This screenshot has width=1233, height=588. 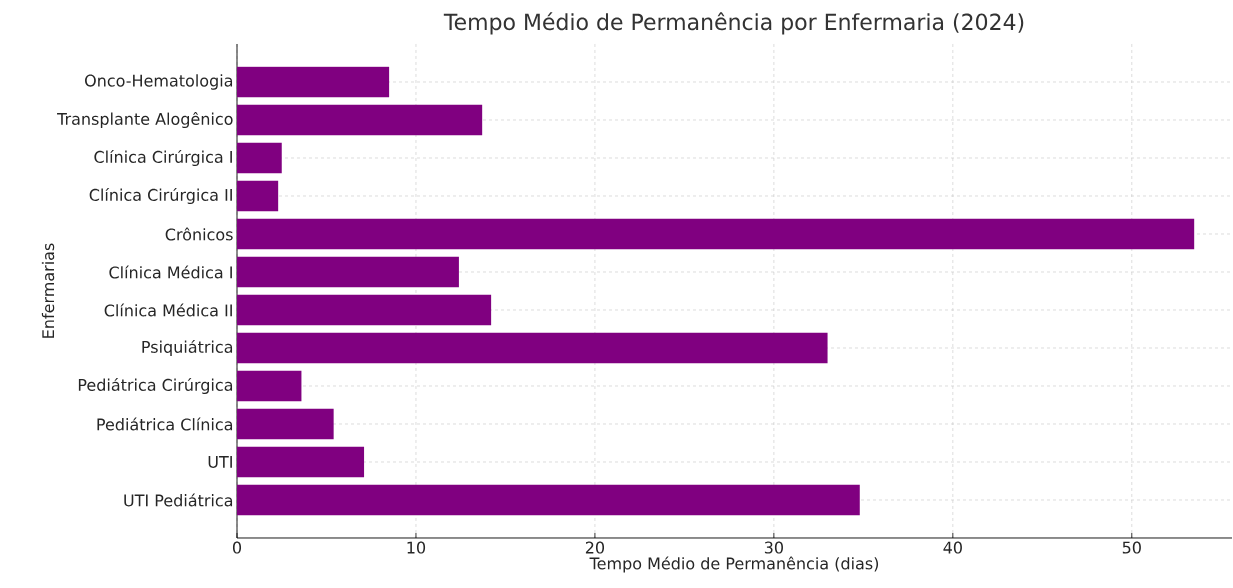 I want to click on x-tick-label: 0, so click(x=237, y=547).